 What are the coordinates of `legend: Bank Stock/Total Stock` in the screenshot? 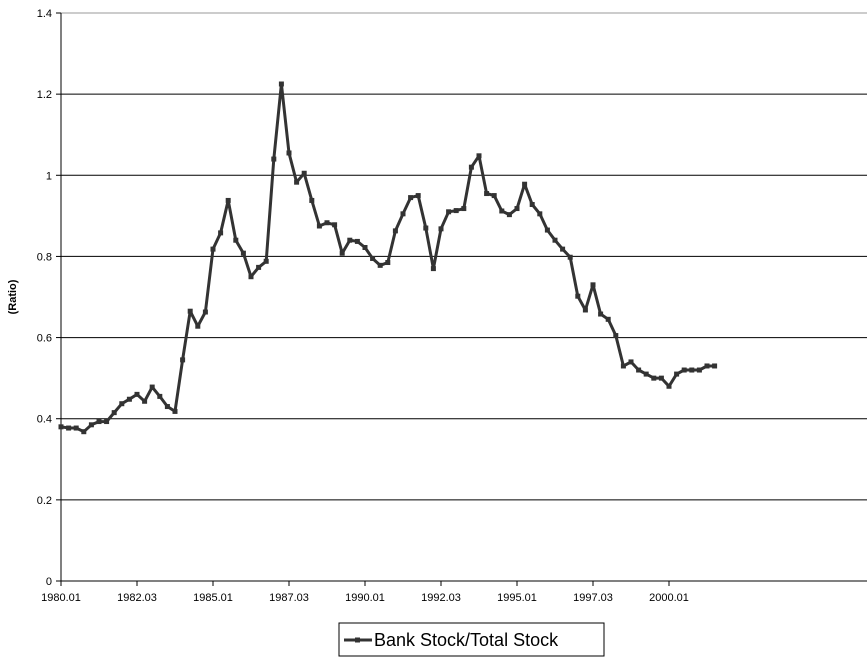 It's located at (471, 639).